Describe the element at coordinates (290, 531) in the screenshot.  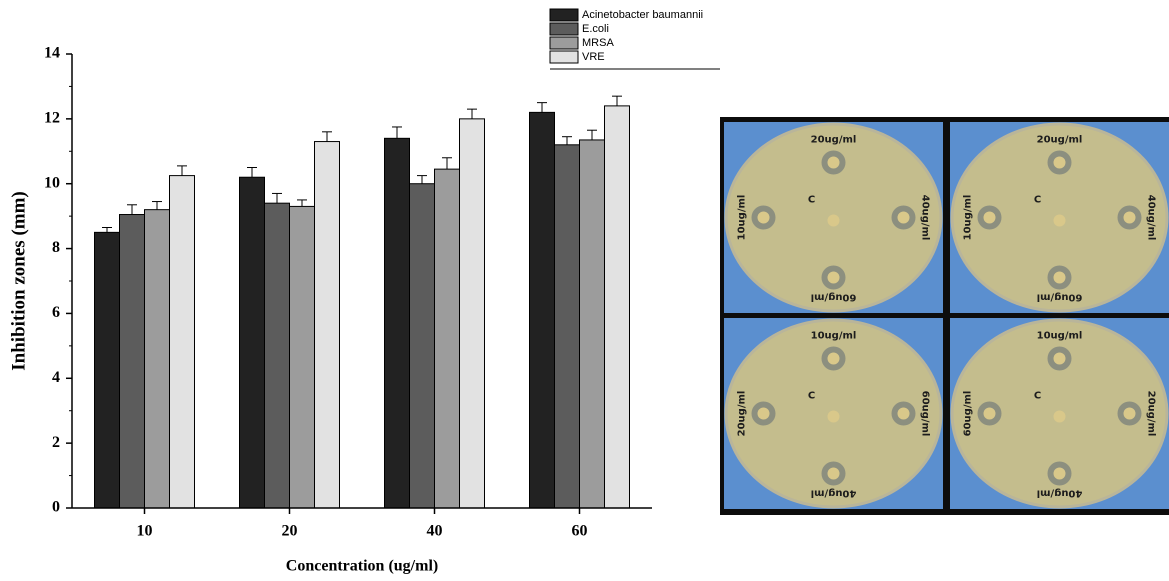
I see `x-tick-label: 20` at that location.